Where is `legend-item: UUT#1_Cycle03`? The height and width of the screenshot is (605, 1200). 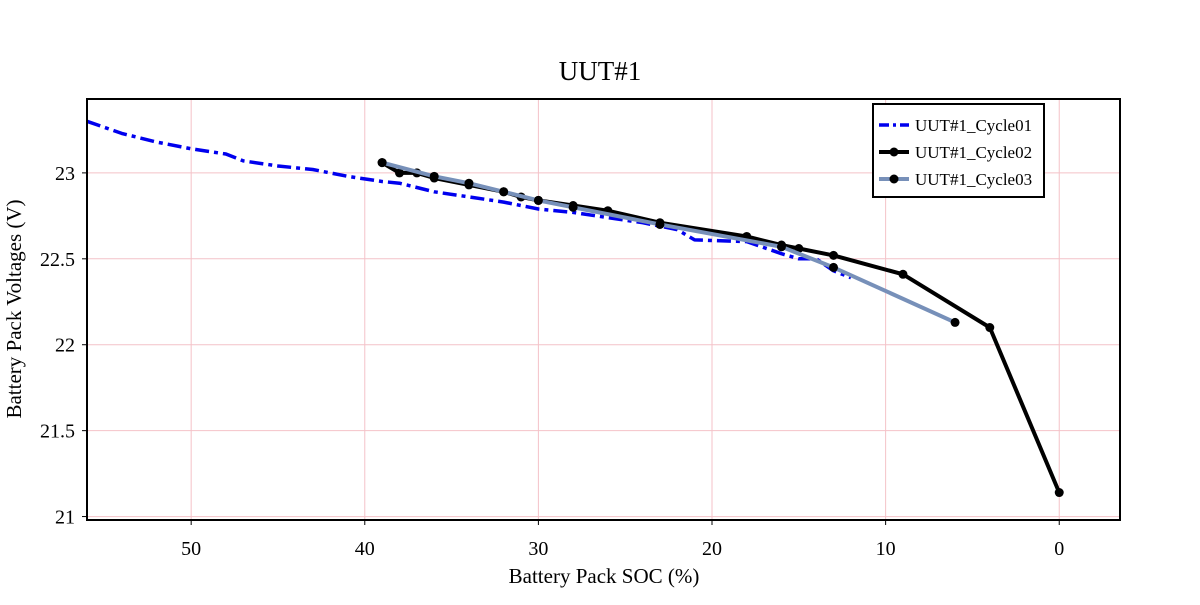 legend-item: UUT#1_Cycle03 is located at coordinates (955, 179).